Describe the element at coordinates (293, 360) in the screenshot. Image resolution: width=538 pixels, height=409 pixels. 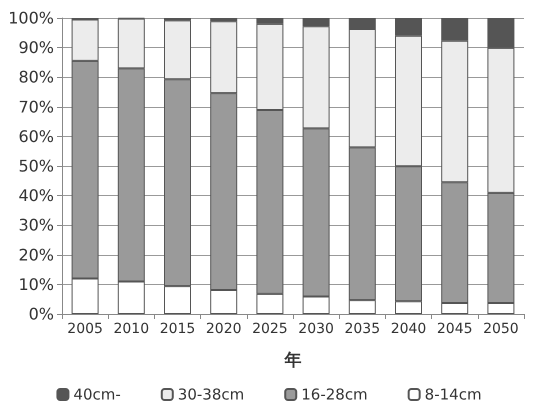
I see `x-axis-title: 年` at that location.